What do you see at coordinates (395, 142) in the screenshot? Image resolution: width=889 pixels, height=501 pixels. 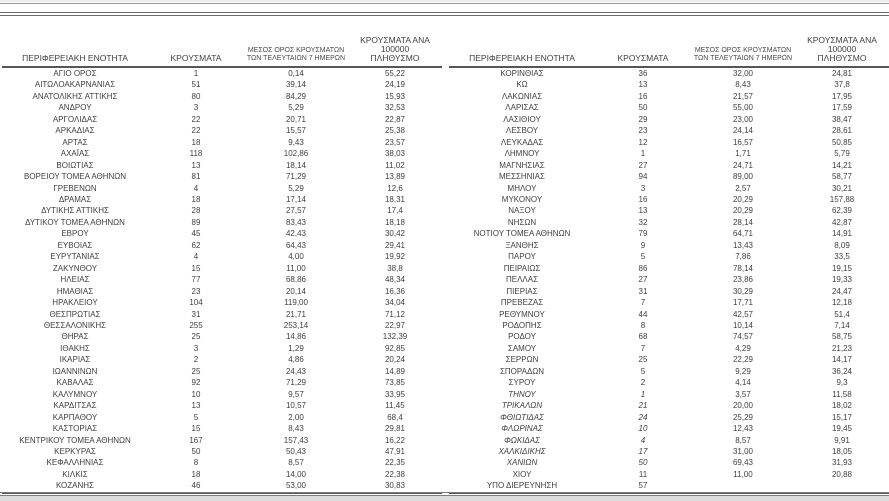 I see `per100k-value-cell: 23,57` at bounding box center [395, 142].